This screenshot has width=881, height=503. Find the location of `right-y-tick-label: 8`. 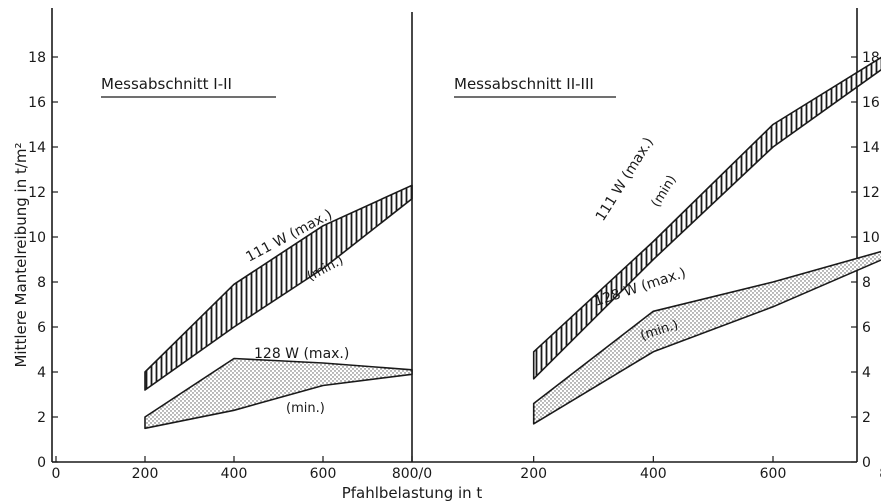

right-y-tick-label: 8 is located at coordinates (866, 283).